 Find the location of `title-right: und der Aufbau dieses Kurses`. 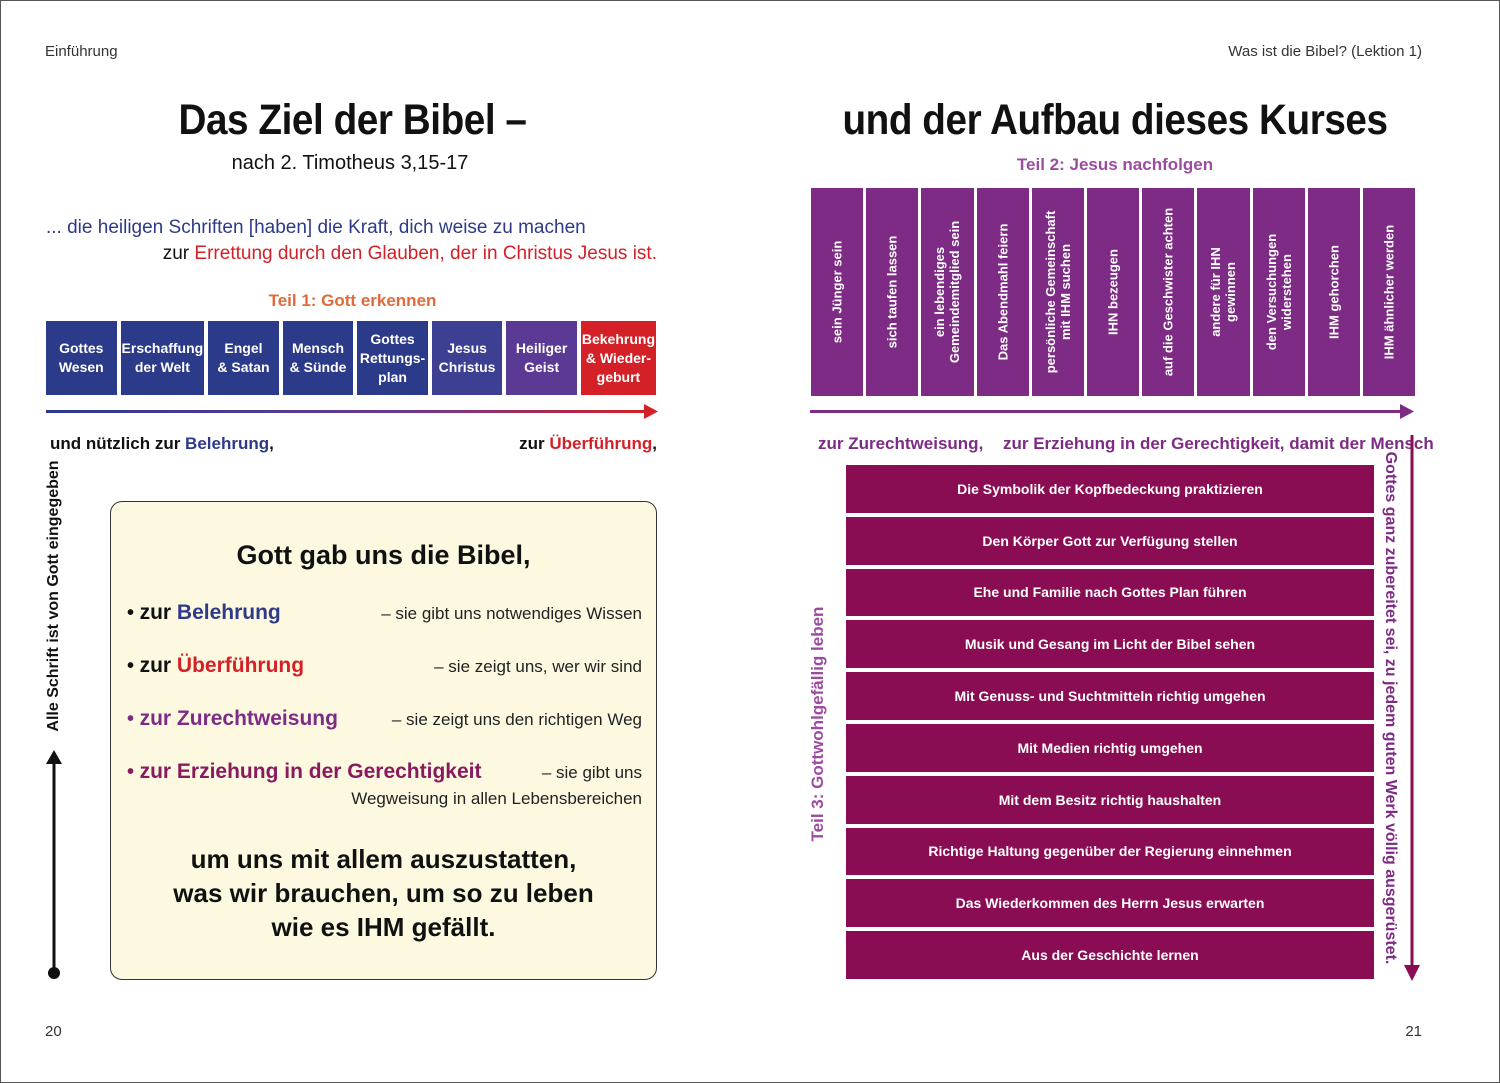

title-right: und der Aufbau dieses Kurses is located at coordinates (1115, 120).